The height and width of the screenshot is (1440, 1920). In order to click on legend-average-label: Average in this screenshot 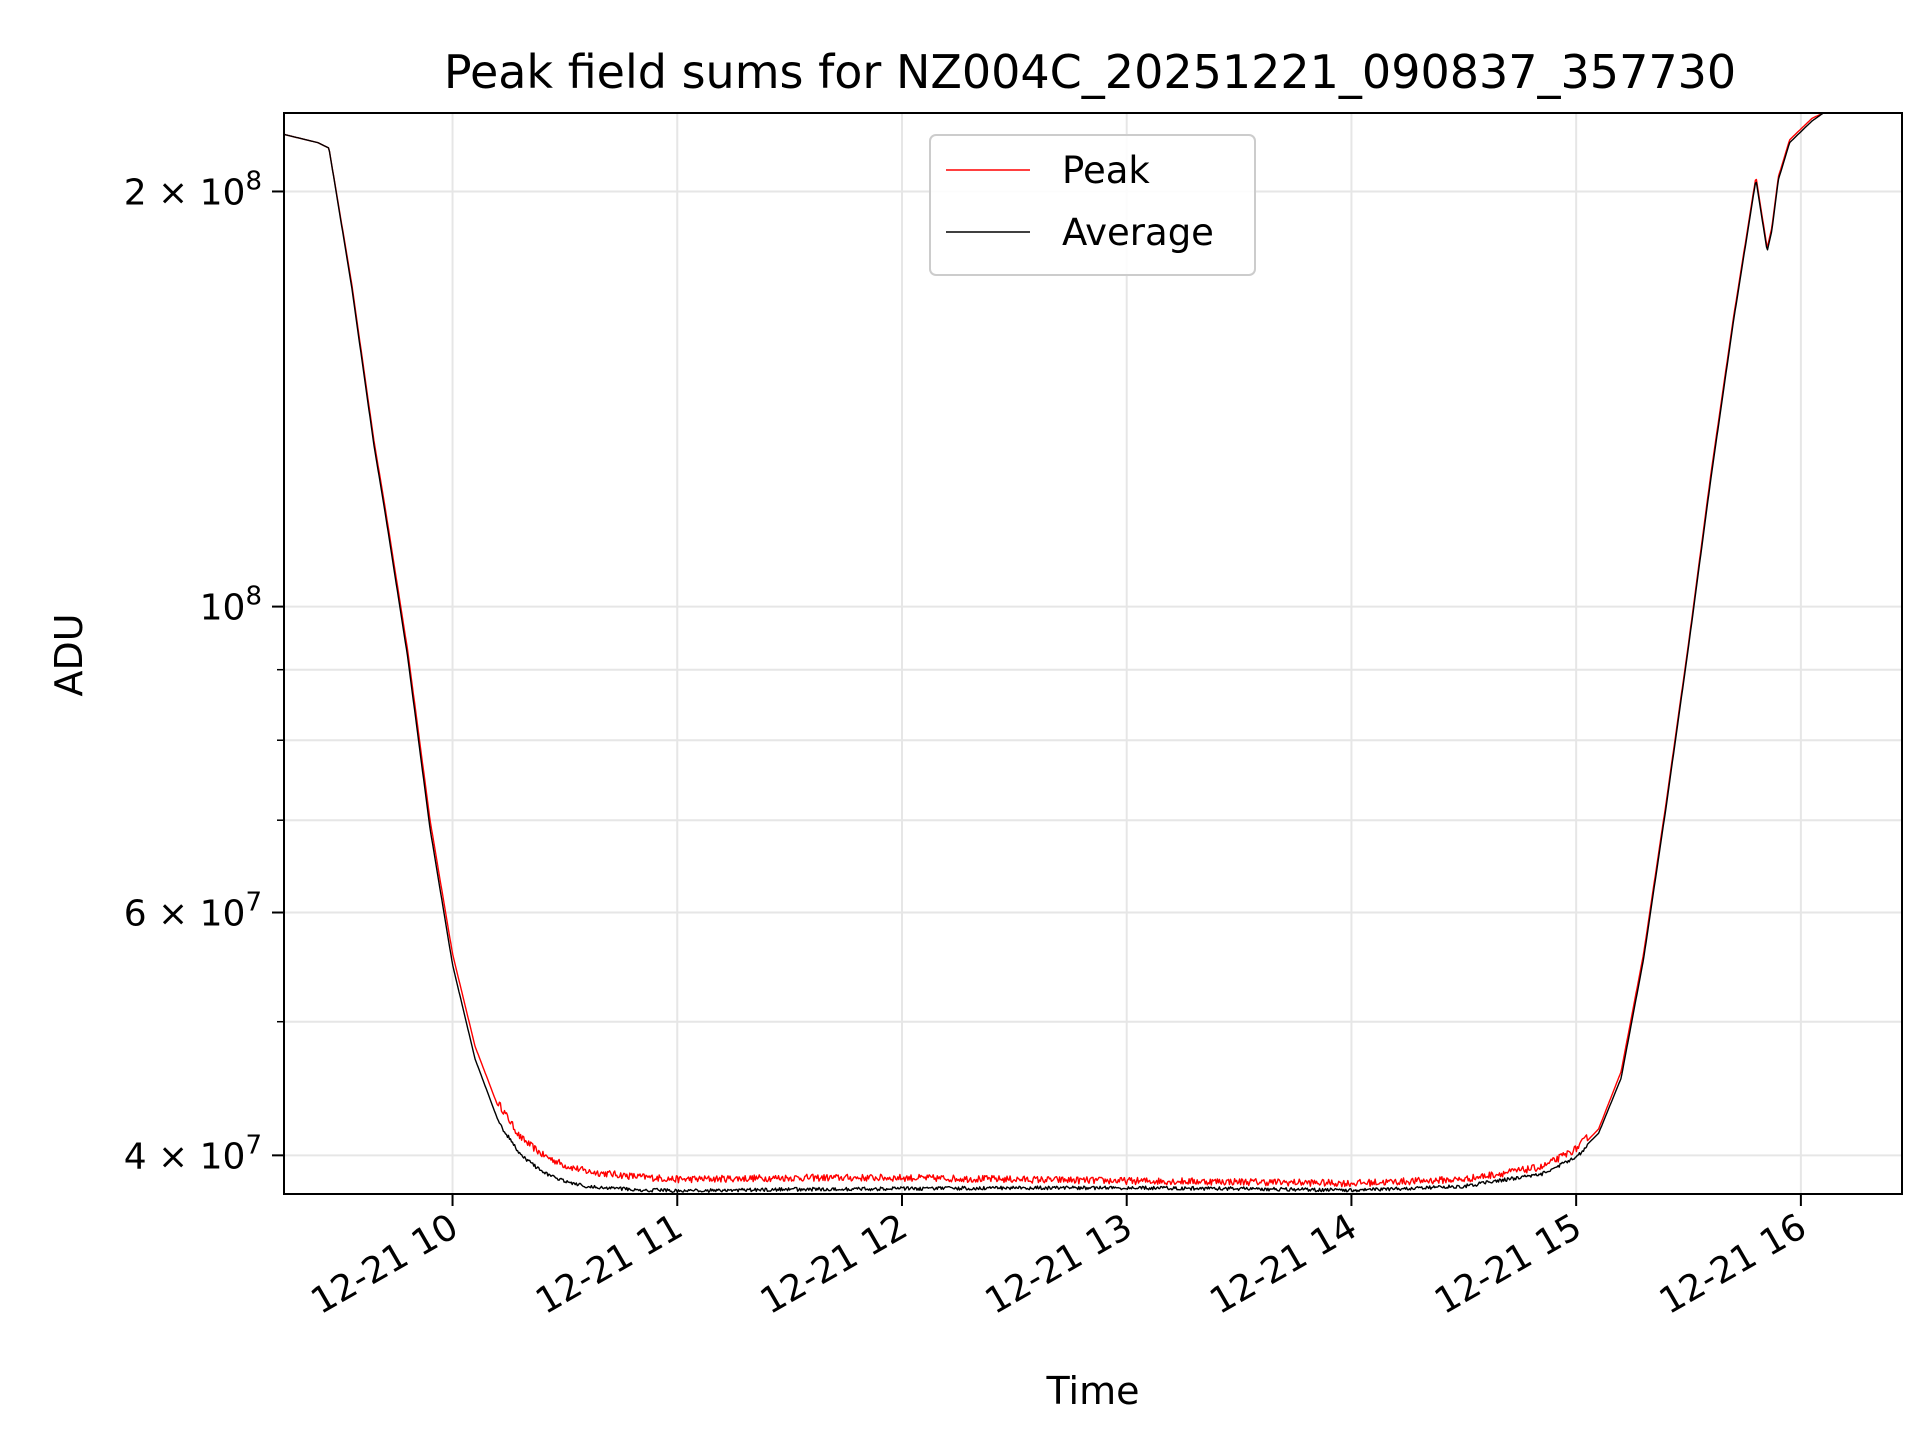, I will do `click(1138, 232)`.